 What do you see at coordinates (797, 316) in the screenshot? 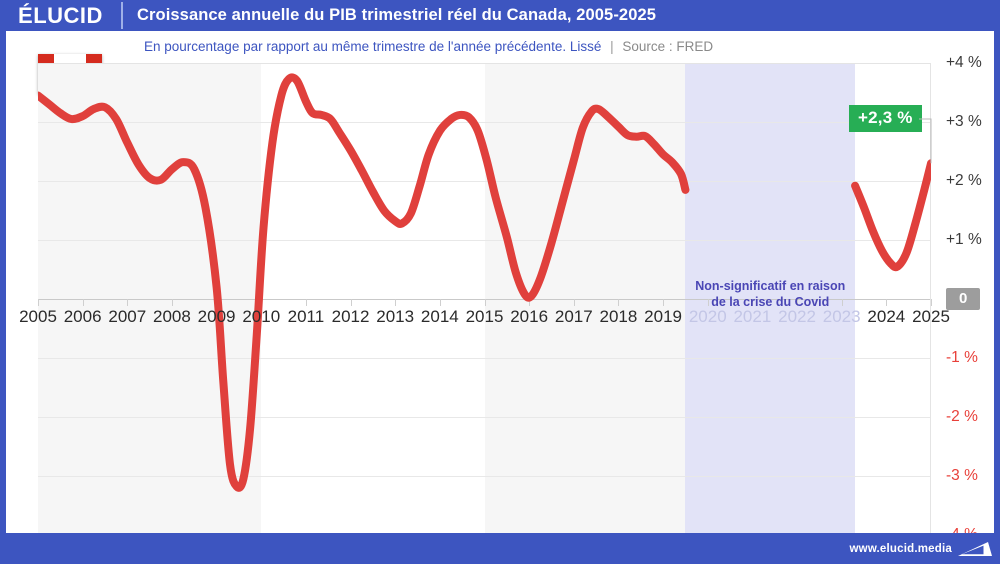
I see `x-axis-label-2022: 2022` at bounding box center [797, 316].